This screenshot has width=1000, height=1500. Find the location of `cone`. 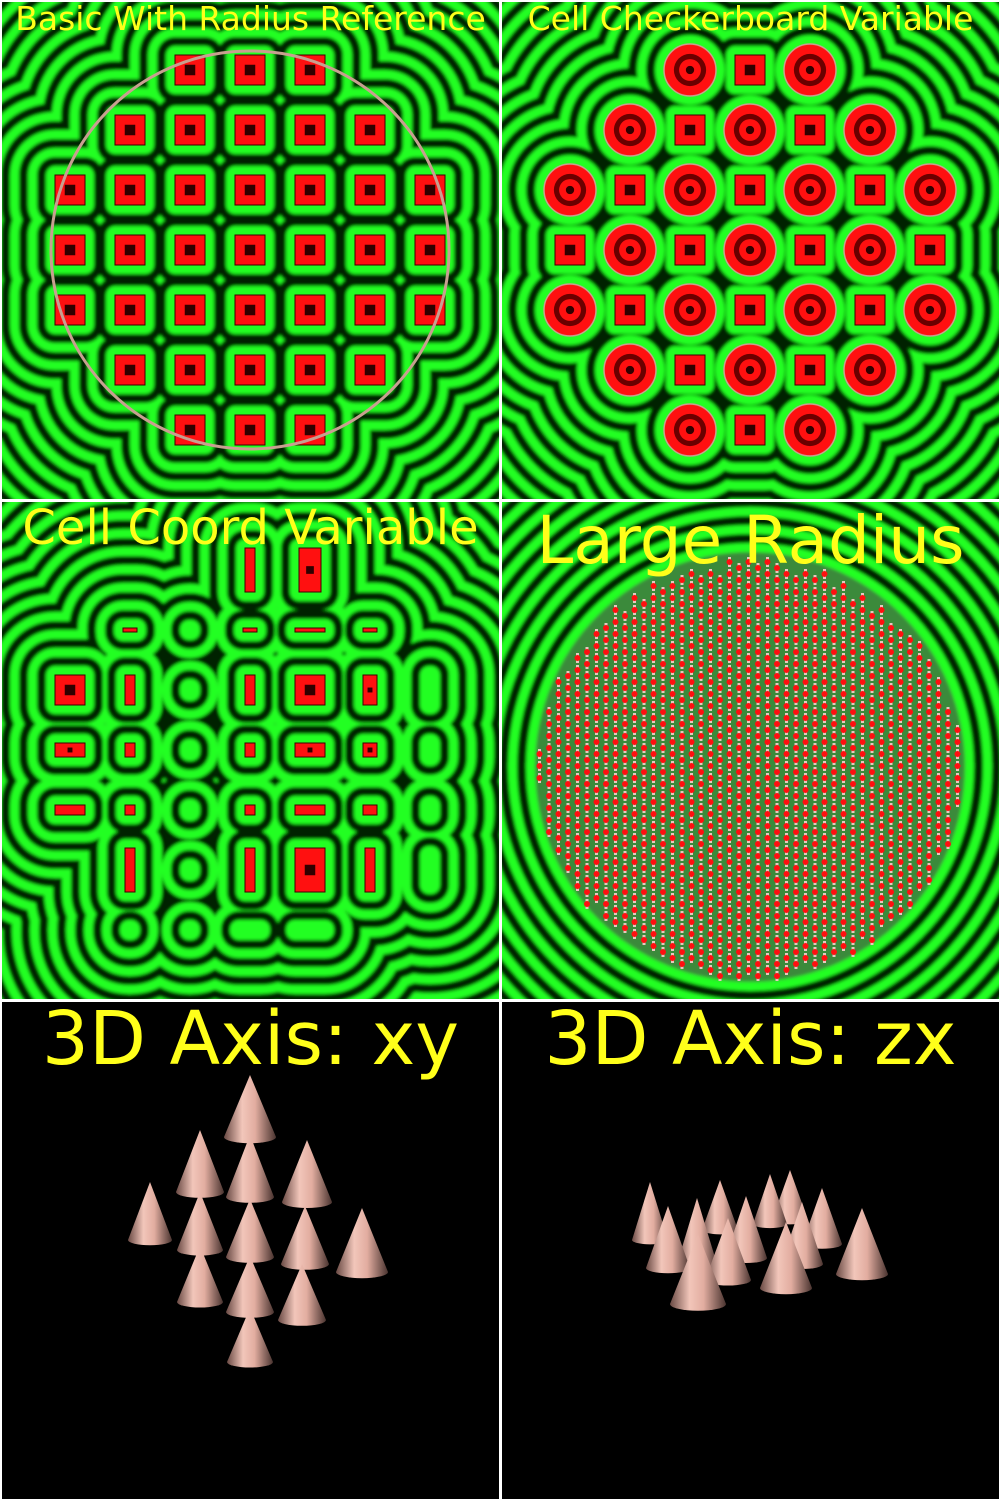

cone is located at coordinates (697, 1233).